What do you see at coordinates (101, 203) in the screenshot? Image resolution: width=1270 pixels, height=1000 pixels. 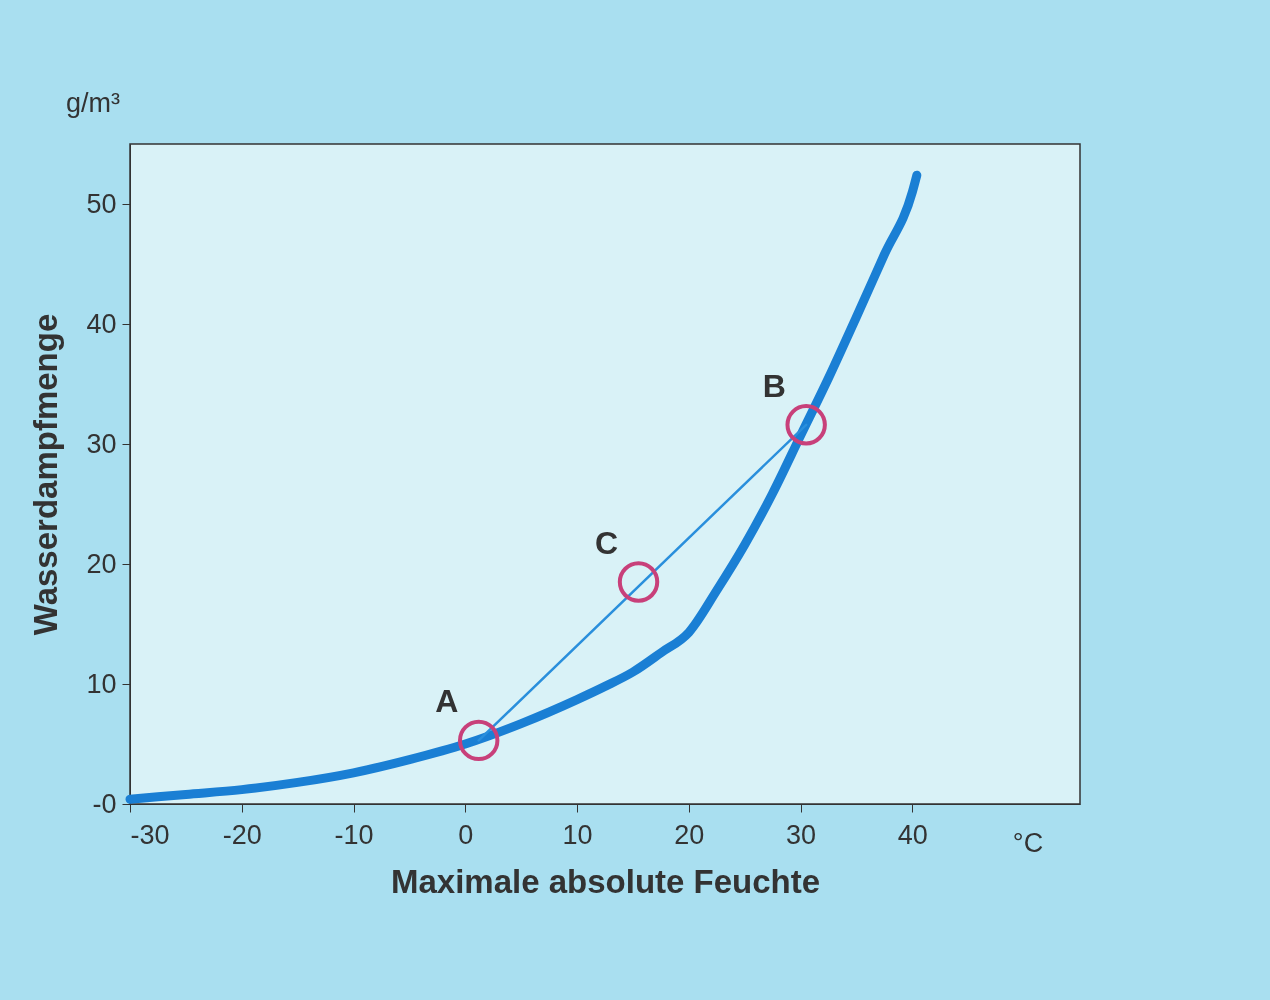 I see `y-tick-label: 50` at bounding box center [101, 203].